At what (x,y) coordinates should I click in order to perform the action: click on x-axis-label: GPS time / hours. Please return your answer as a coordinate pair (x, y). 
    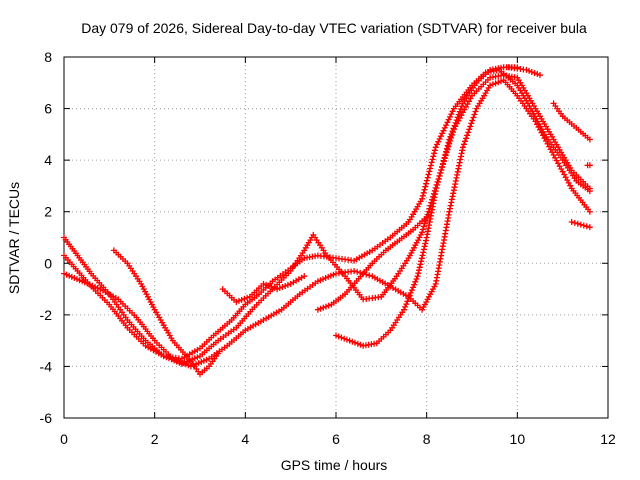
    Looking at the image, I should click on (334, 465).